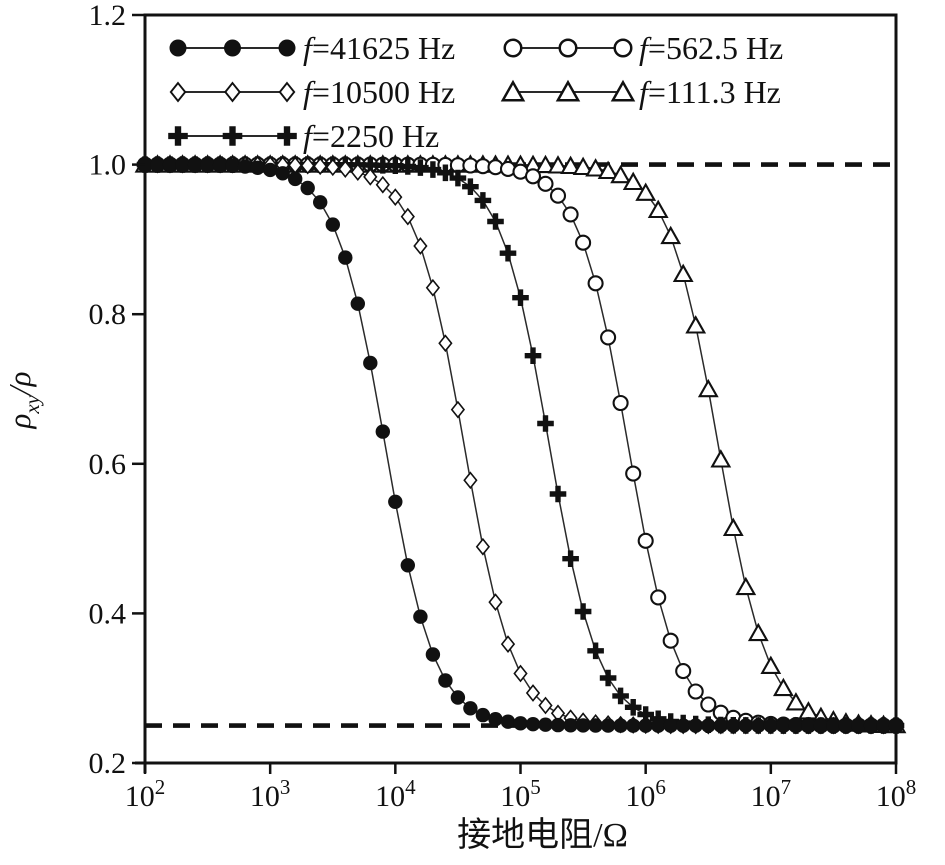 Image resolution: width=945 pixels, height=865 pixels. Describe the element at coordinates (145, 794) in the screenshot. I see `x-tick-label: 10²` at that location.